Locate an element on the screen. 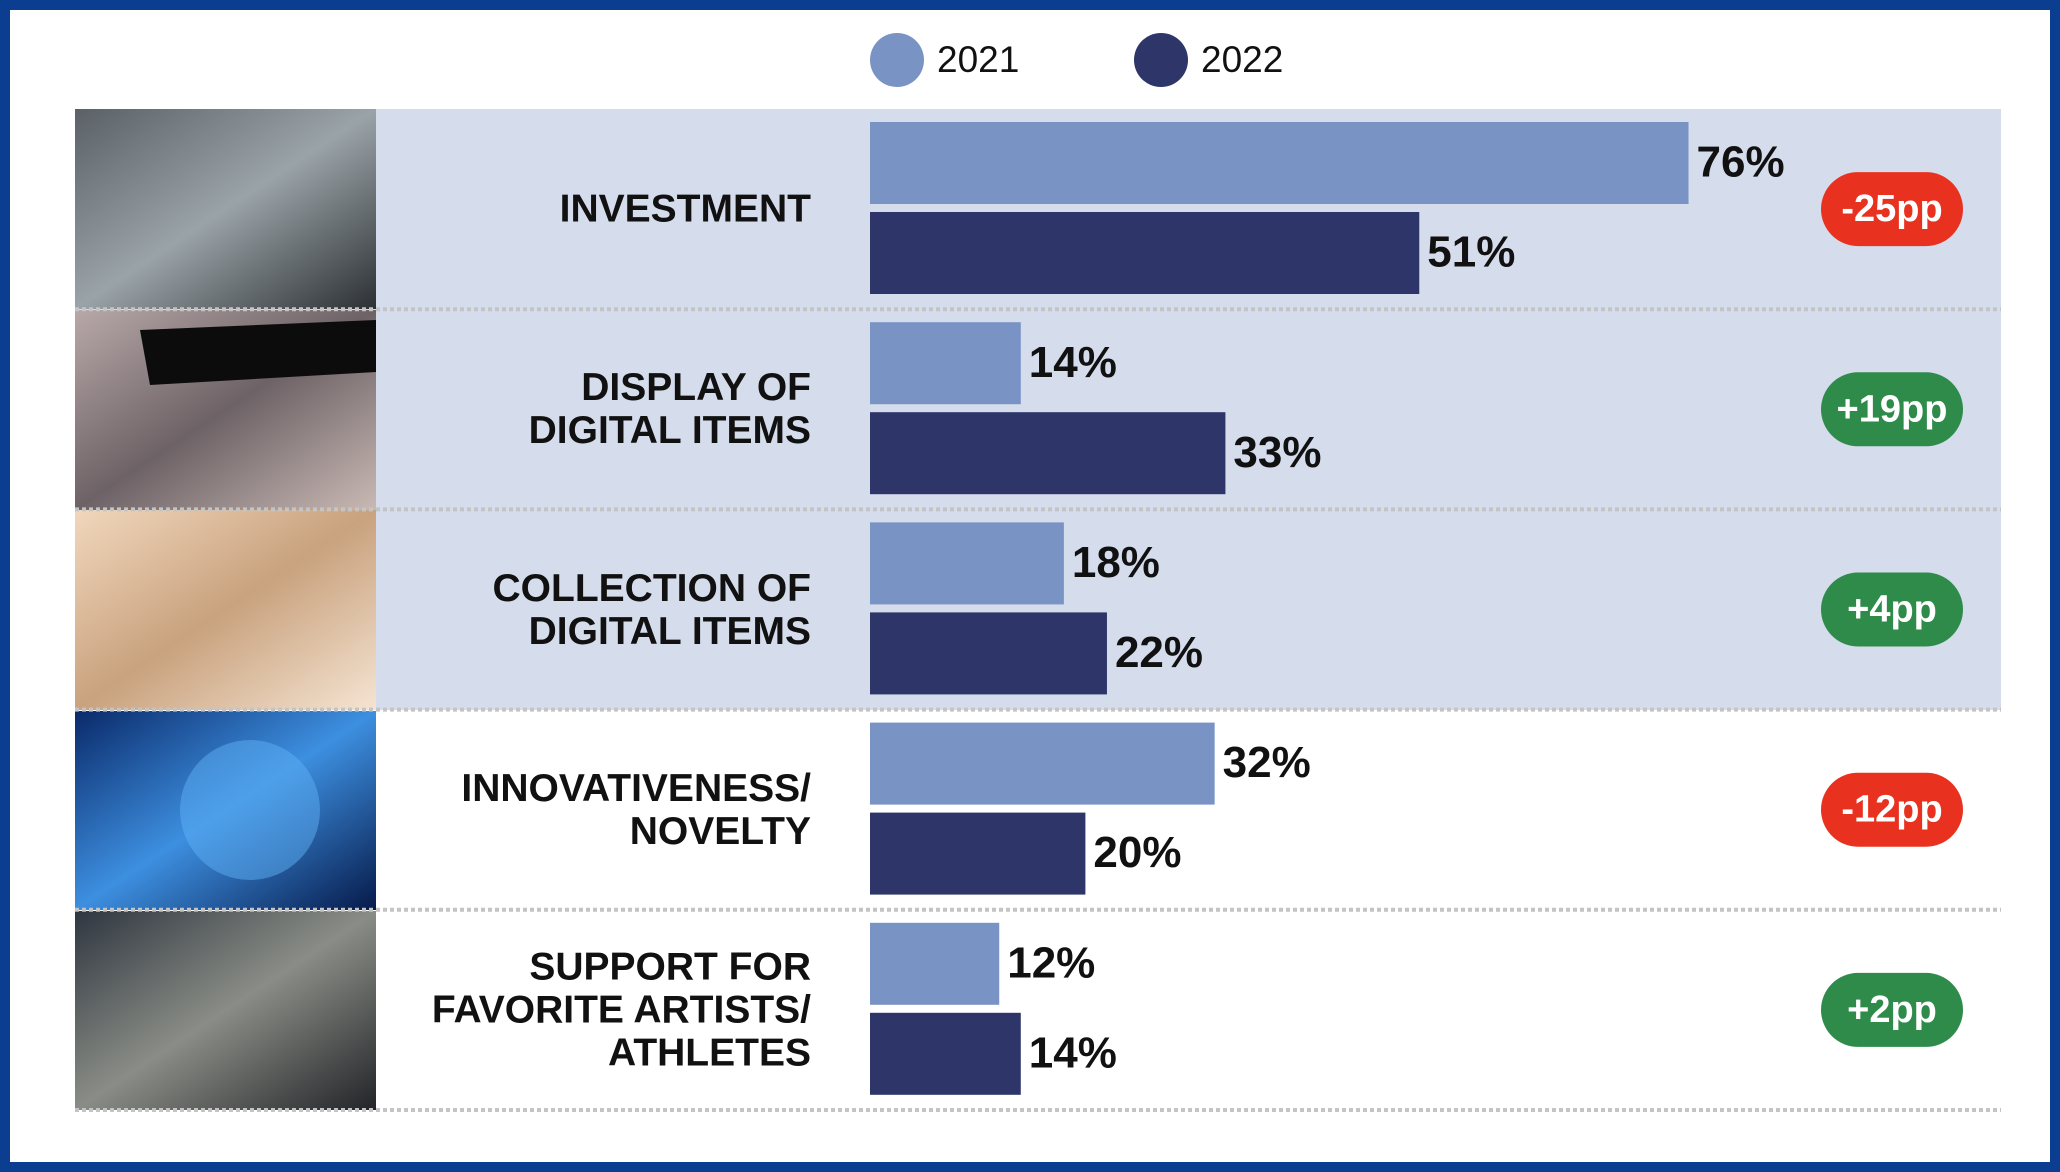 The image size is (2060, 1172). change-label: -25pp is located at coordinates (1891, 209).